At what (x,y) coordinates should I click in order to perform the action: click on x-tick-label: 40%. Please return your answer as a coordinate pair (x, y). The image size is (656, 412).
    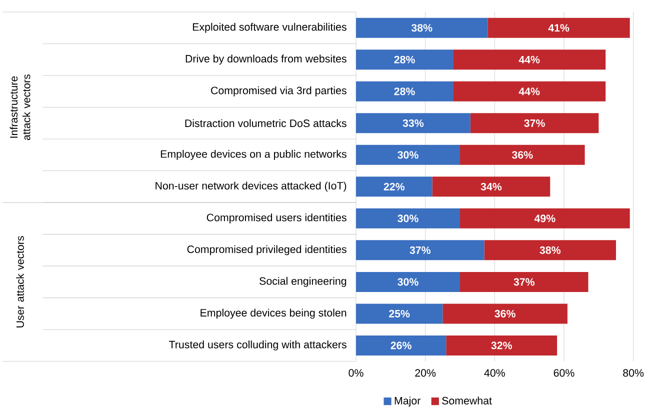
    Looking at the image, I should click on (494, 373).